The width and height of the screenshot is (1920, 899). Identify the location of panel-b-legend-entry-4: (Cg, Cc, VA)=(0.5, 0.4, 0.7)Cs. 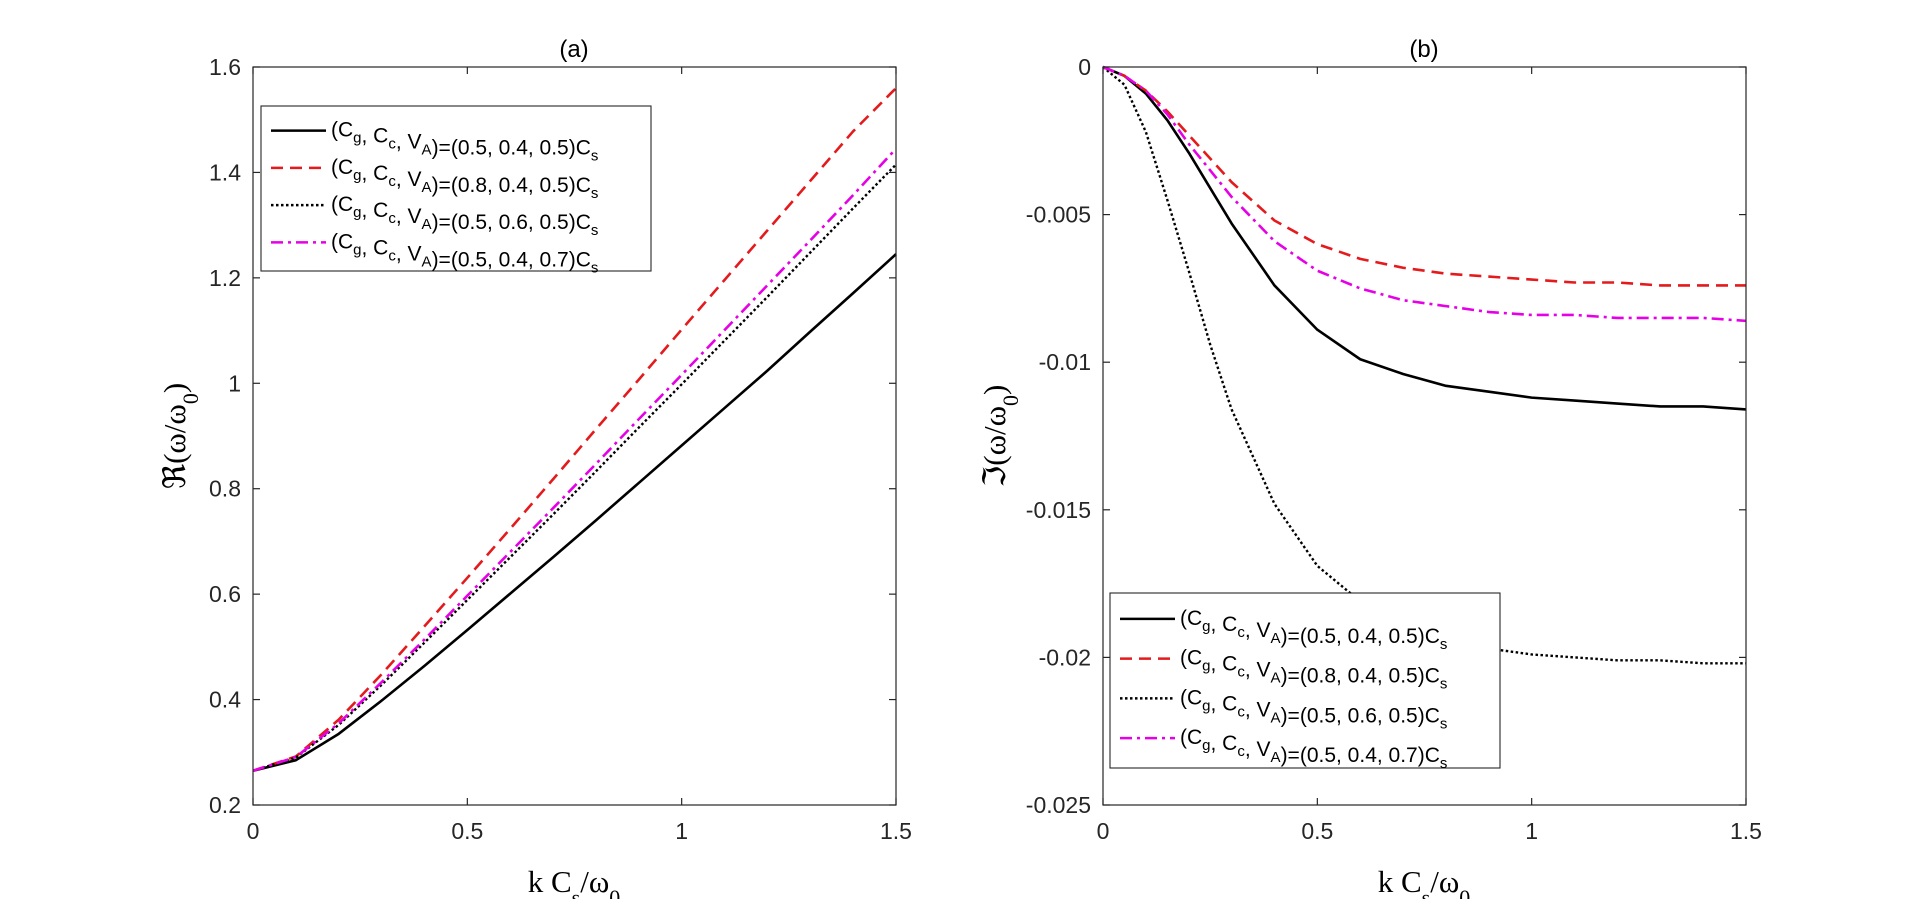
(1313, 749).